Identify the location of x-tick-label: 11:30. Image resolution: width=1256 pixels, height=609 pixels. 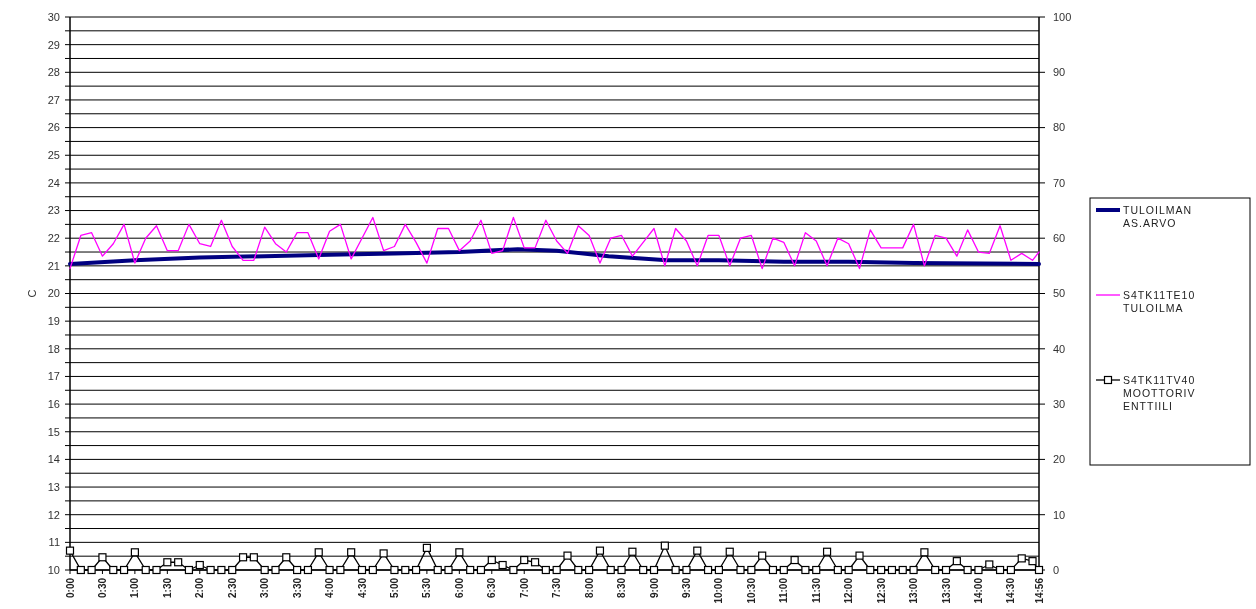
(816, 590).